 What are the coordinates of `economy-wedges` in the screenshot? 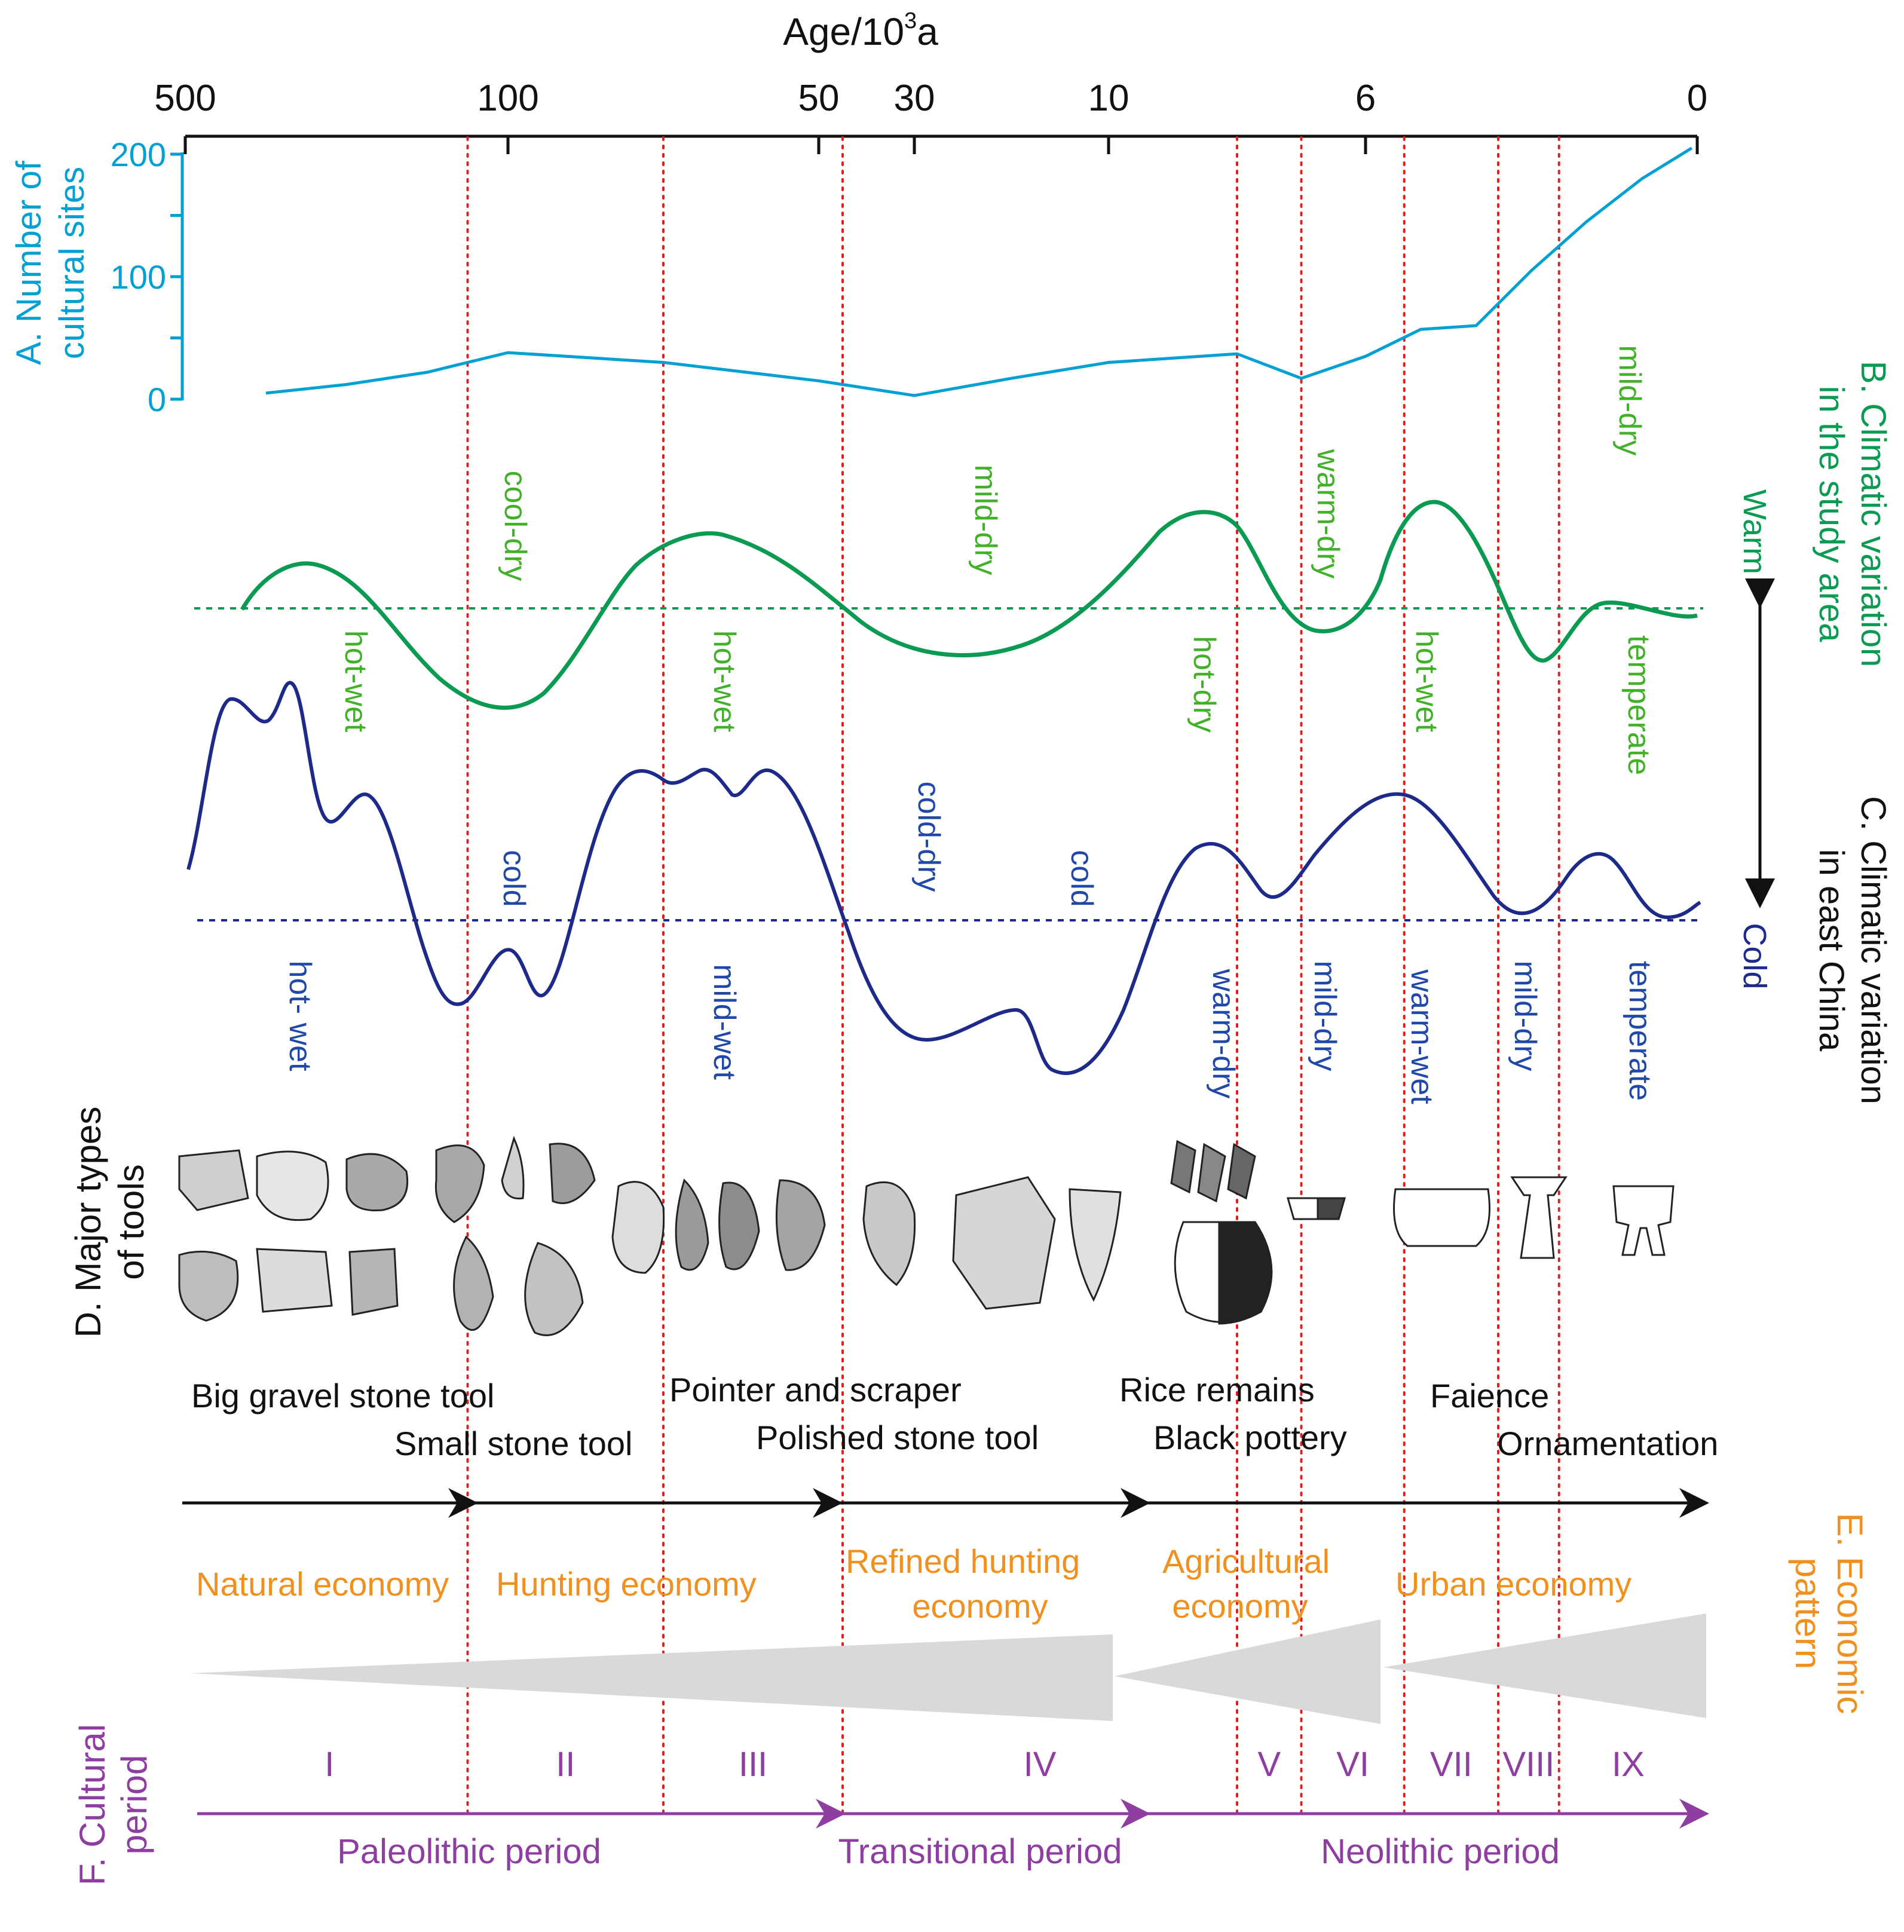 It's located at (948, 1668).